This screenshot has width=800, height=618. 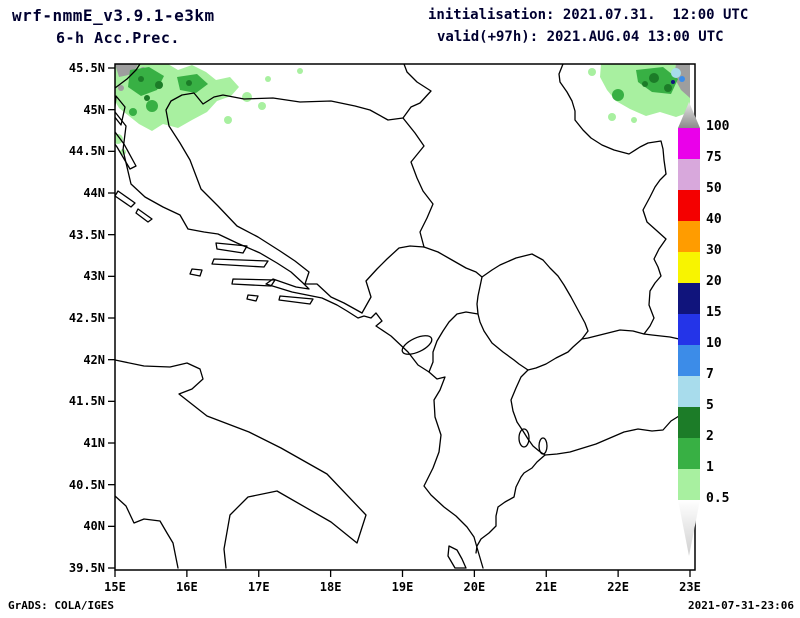 I want to click on precip-dark-green-layer, so click(x=405, y=87).